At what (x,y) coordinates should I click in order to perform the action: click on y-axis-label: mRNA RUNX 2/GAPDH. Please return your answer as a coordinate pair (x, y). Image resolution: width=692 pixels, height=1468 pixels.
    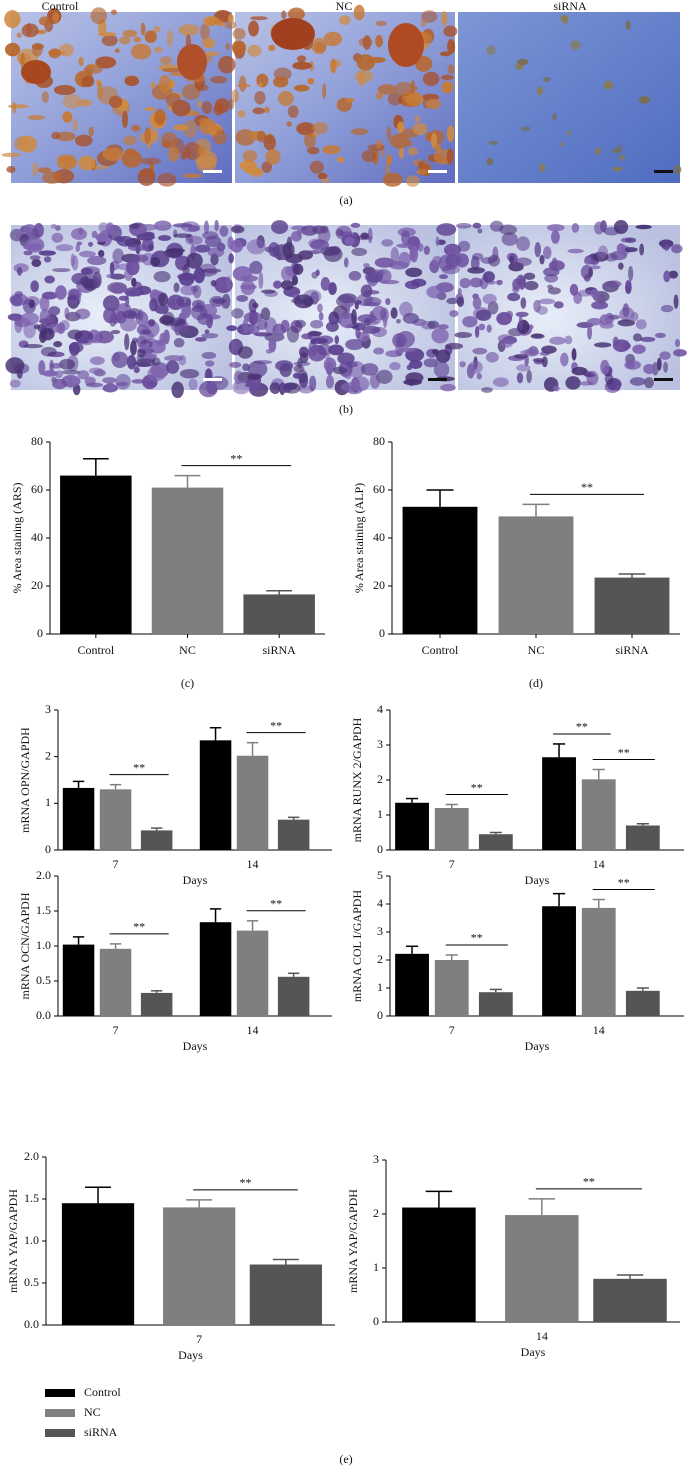
    Looking at the image, I should click on (357, 779).